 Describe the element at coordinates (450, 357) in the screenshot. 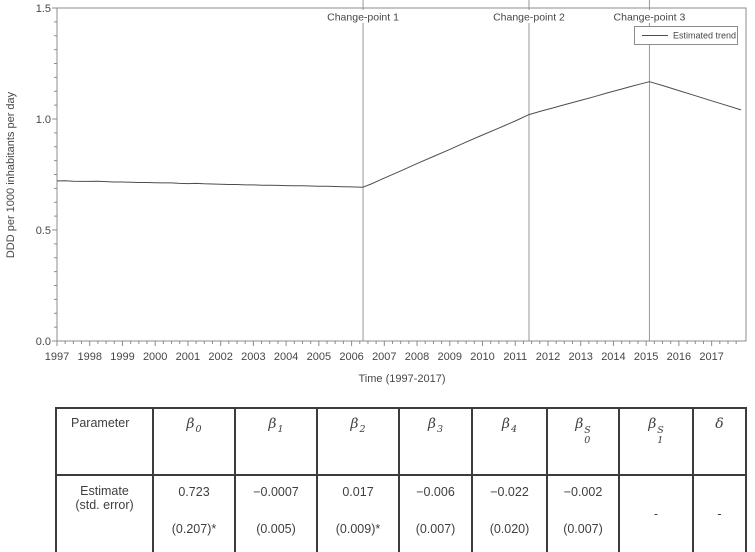

I see `x-tick-label: 2009` at that location.